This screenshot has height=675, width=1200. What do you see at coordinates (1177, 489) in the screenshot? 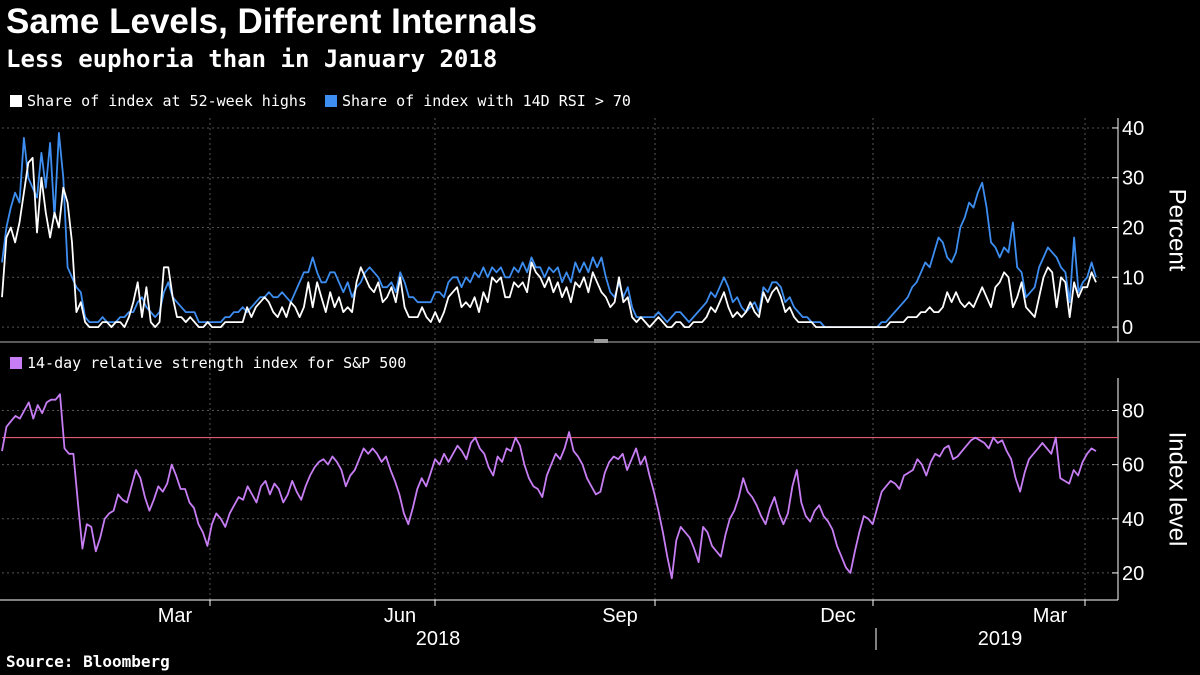
I see `y-axis-title-1: Index level` at bounding box center [1177, 489].